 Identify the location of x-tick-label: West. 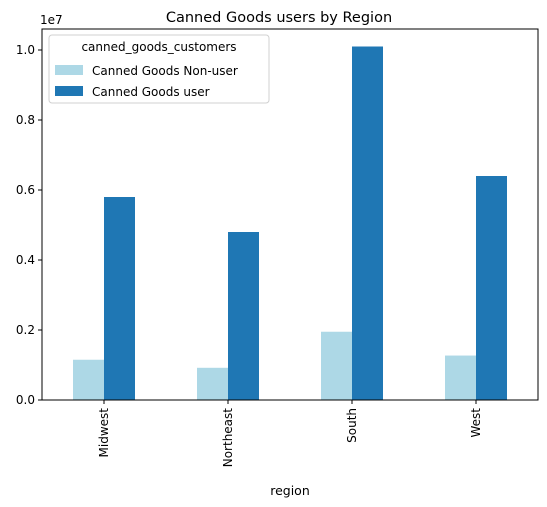
(476, 423).